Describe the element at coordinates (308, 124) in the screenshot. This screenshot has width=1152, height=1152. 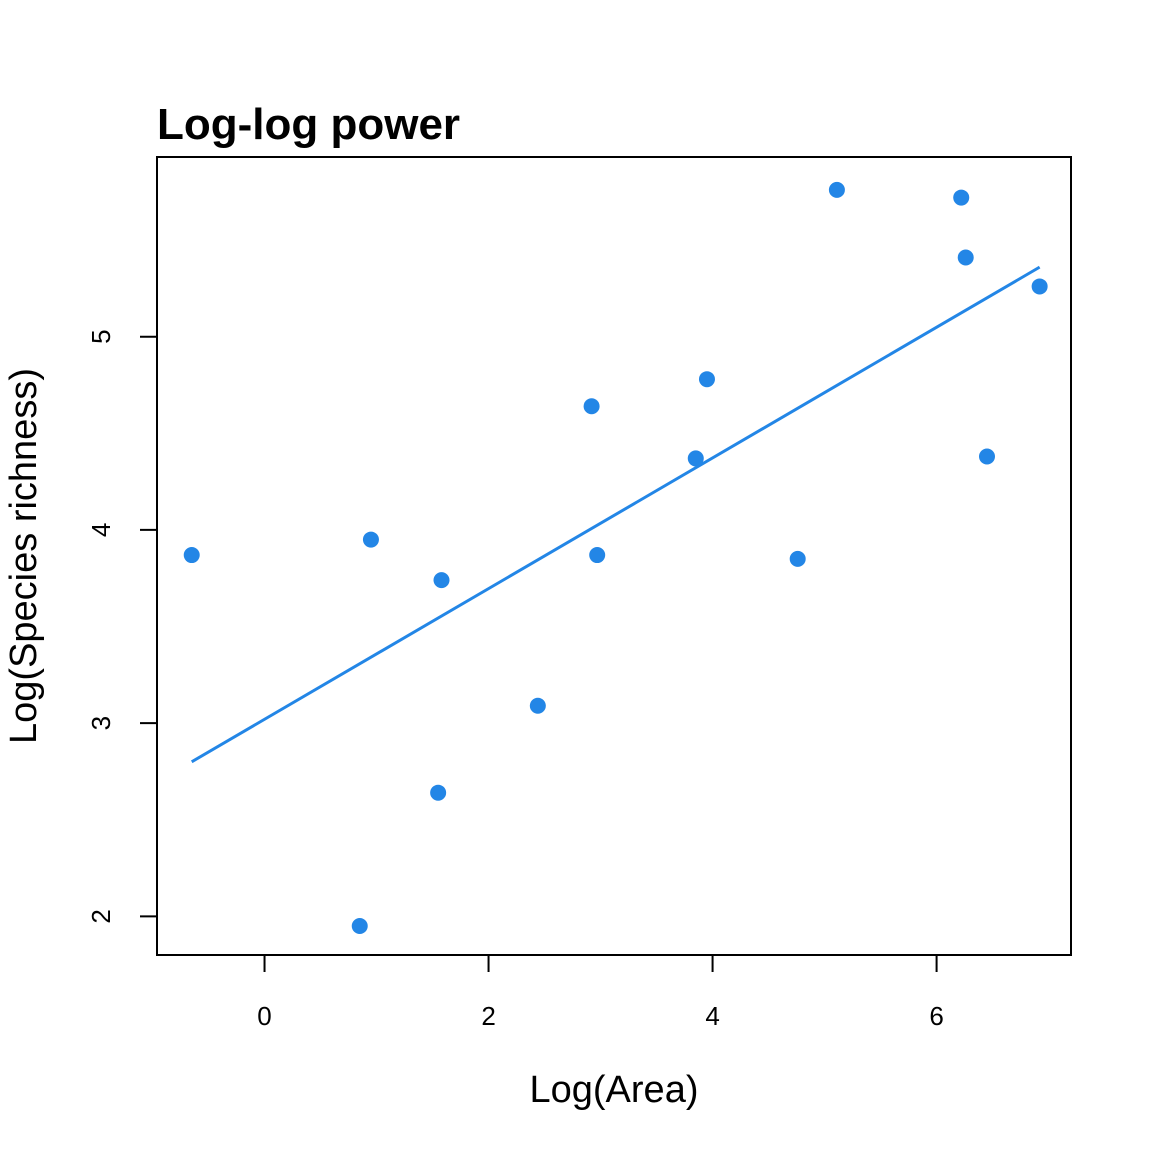
I see `chart-title: Log-log power` at that location.